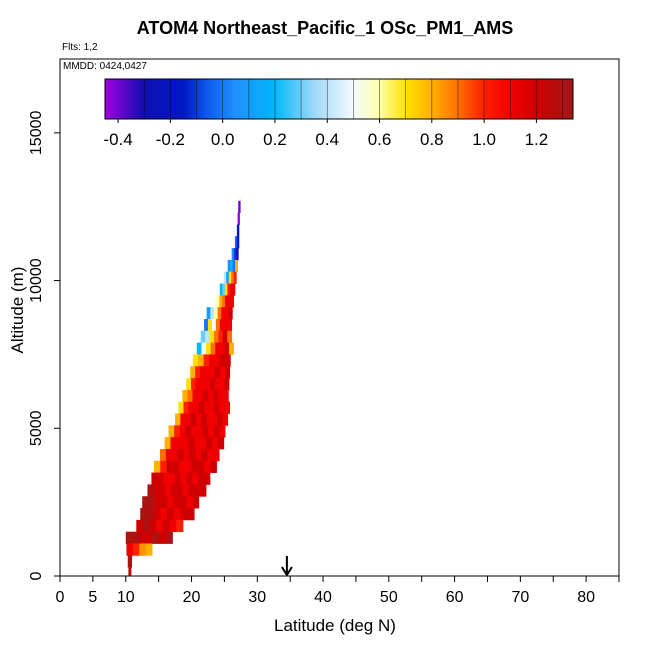  Describe the element at coordinates (92, 597) in the screenshot. I see `x-tick-label: 5` at that location.